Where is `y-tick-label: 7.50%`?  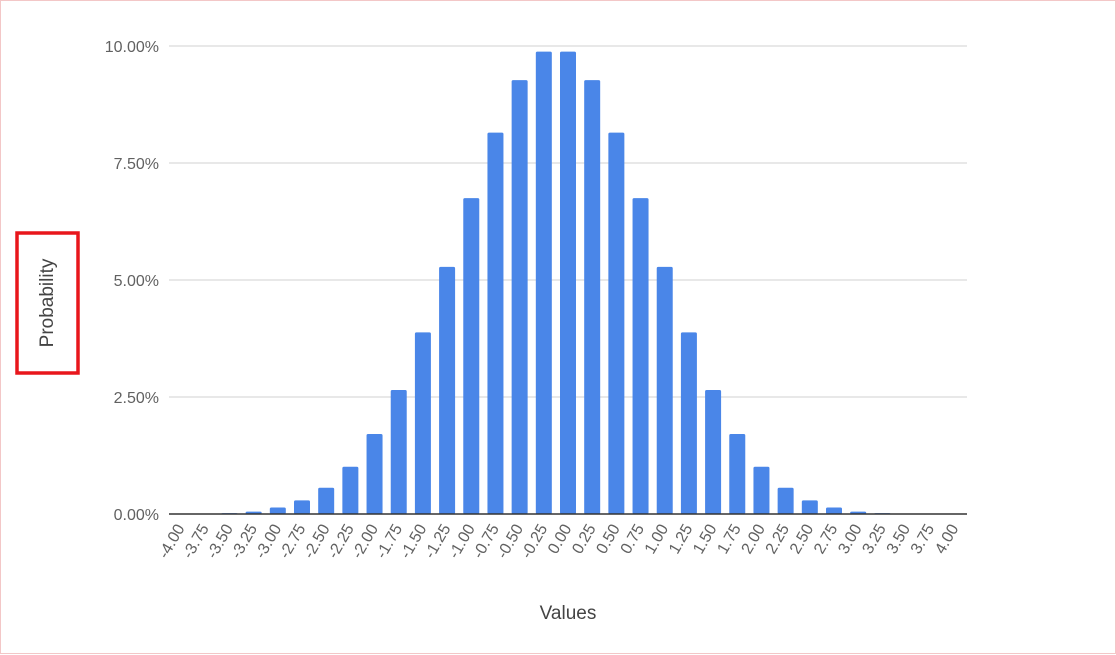 y-tick-label: 7.50% is located at coordinates (136, 164).